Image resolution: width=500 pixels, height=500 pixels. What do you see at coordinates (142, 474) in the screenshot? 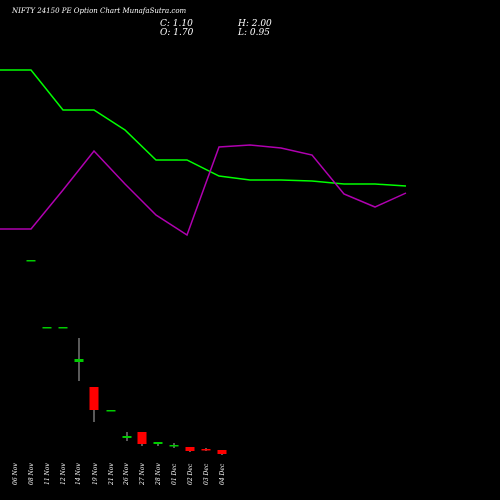
I see `x-tick-label: 27 Nov` at bounding box center [142, 474].